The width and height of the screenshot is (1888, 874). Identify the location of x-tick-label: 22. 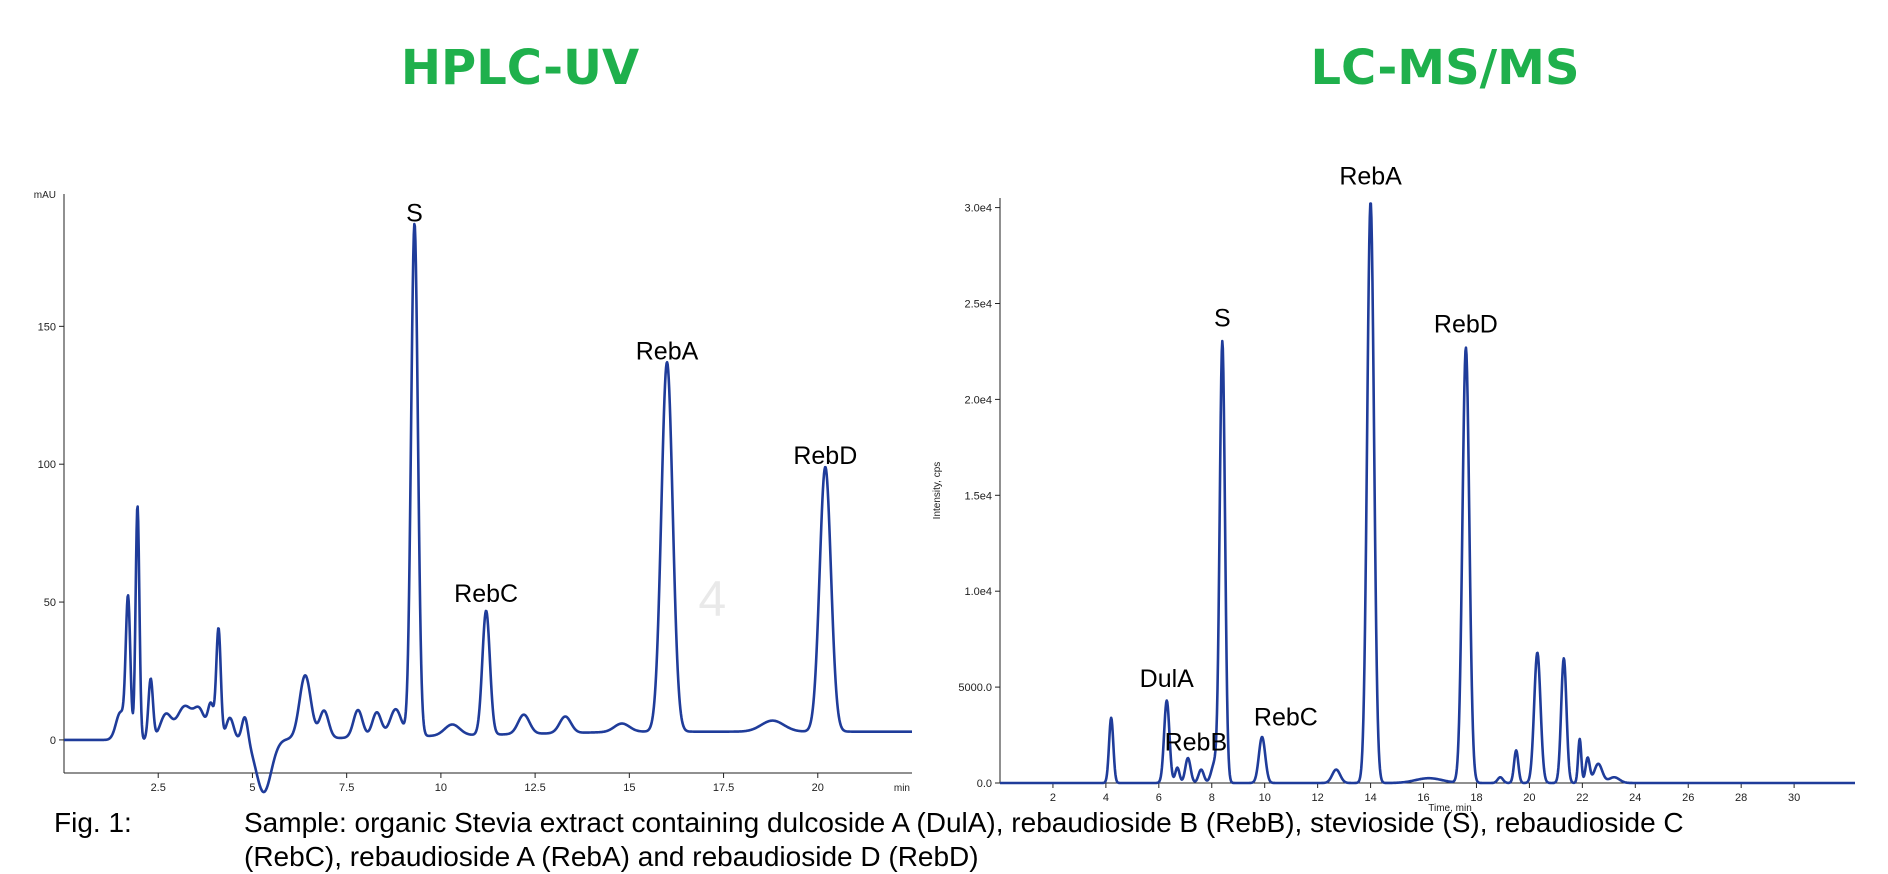
(1582, 798).